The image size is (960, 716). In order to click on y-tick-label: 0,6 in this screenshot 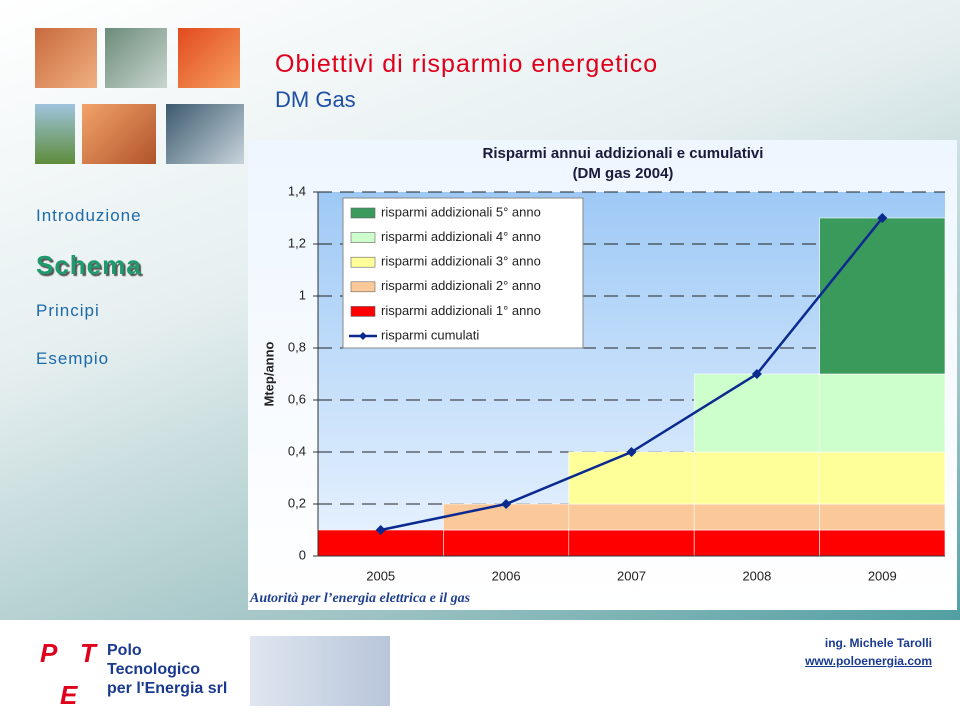, I will do `click(297, 398)`.